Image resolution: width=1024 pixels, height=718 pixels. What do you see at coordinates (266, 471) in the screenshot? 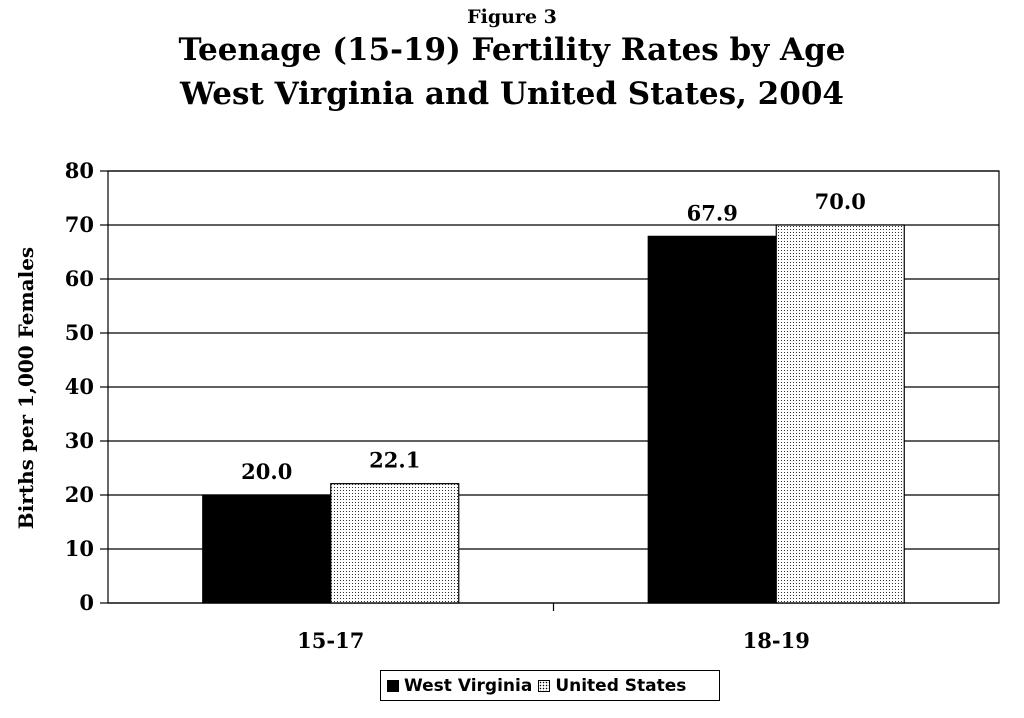
I see `data-label: 20.0` at bounding box center [266, 471].